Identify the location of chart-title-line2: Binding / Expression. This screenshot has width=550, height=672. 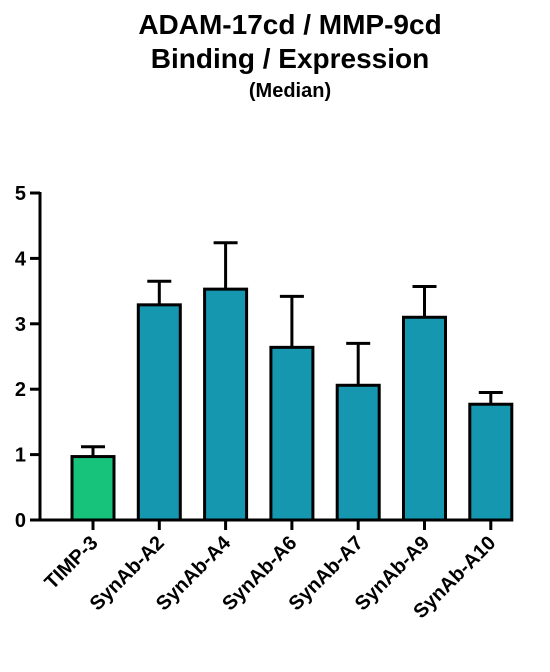
(290, 58).